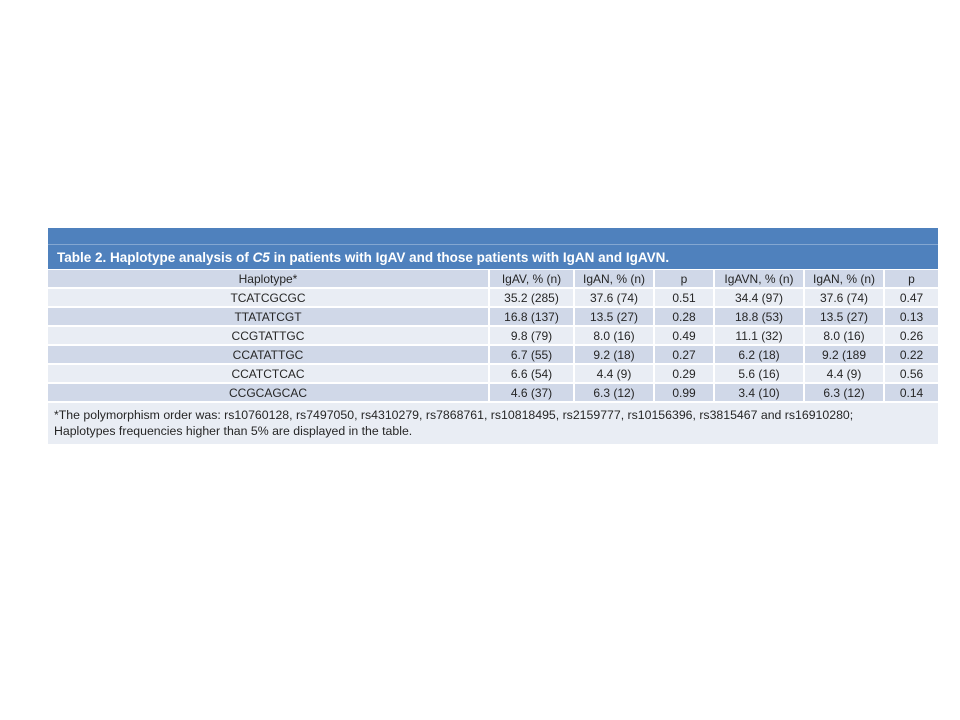  What do you see at coordinates (532, 393) in the screenshot?
I see `table-cell: 4.6 (37)` at bounding box center [532, 393].